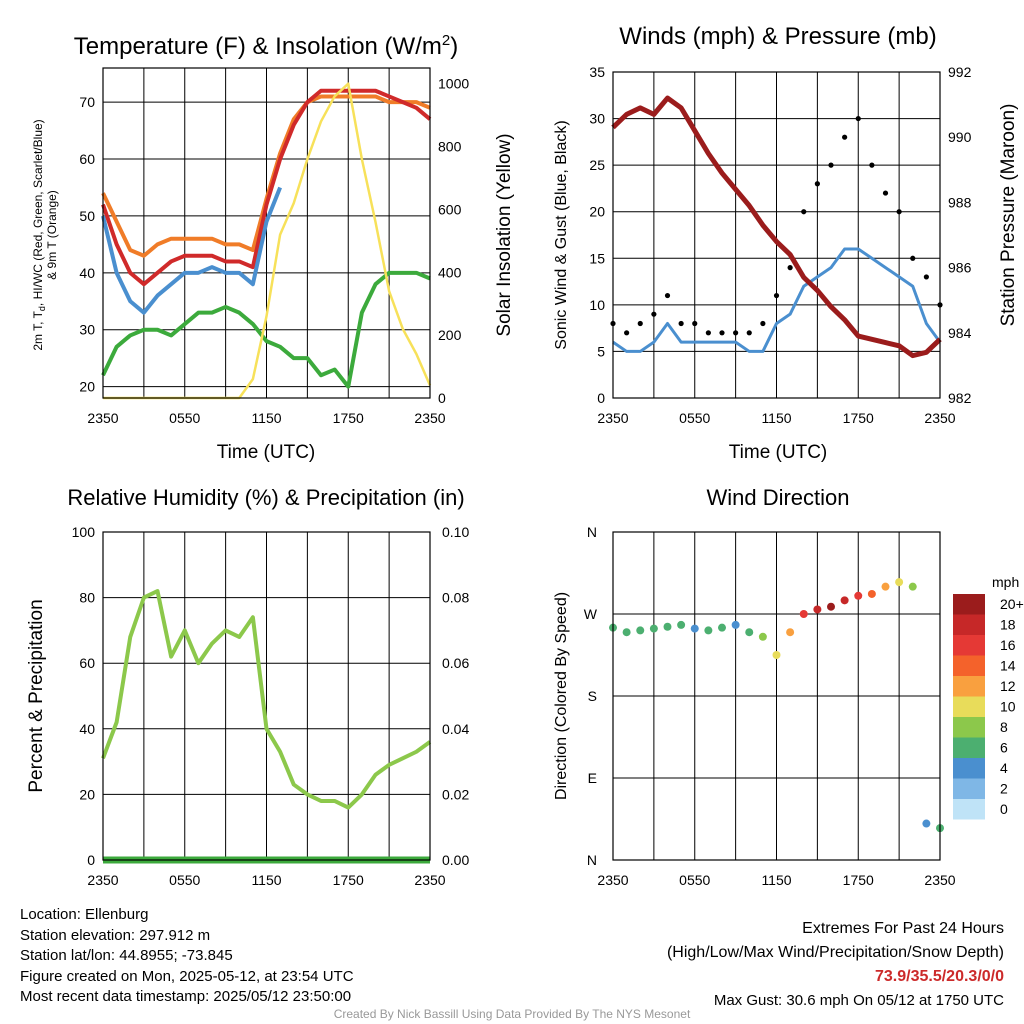  I want to click on y-tick-label-left: 5, so click(601, 351).